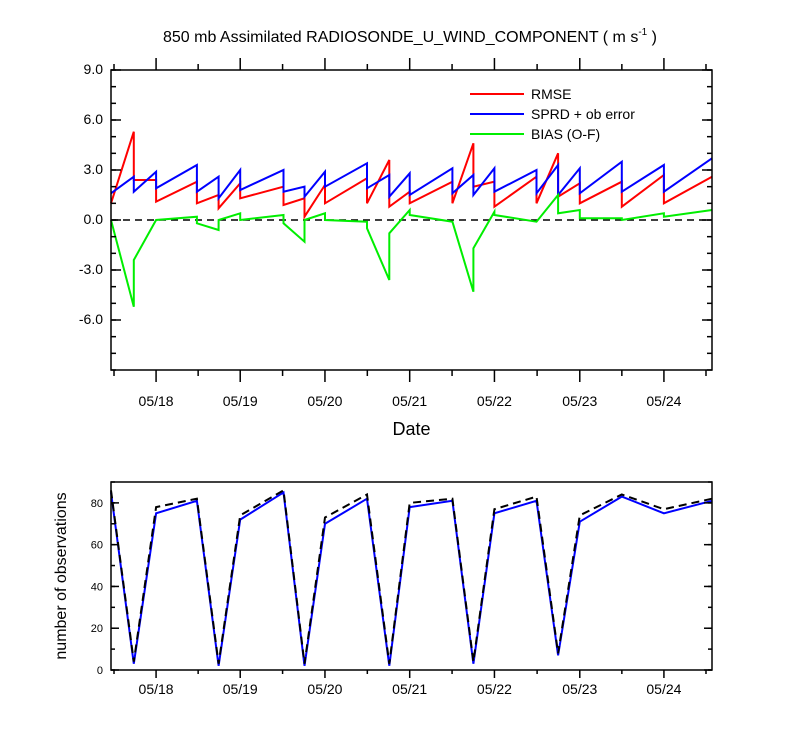 The width and height of the screenshot is (800, 750). Describe the element at coordinates (100, 671) in the screenshot. I see `y-tick-label: 0` at that location.